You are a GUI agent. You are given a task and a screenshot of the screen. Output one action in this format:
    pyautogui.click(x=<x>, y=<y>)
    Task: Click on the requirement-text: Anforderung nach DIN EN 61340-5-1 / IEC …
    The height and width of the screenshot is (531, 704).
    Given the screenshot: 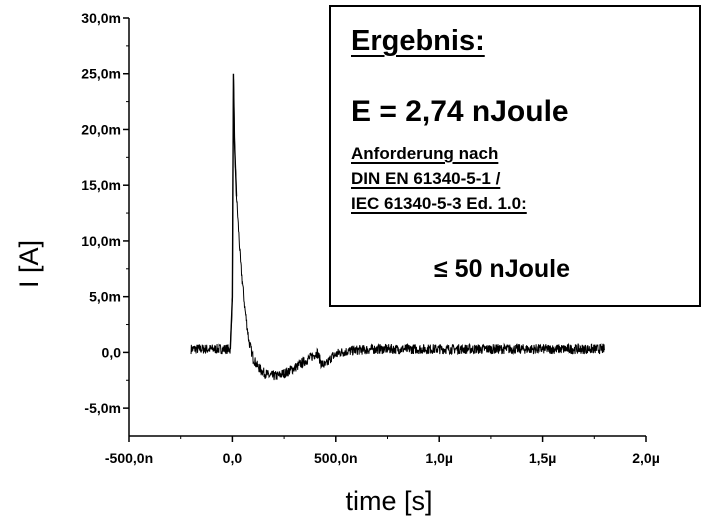 What is the action you would take?
    pyautogui.click(x=439, y=178)
    